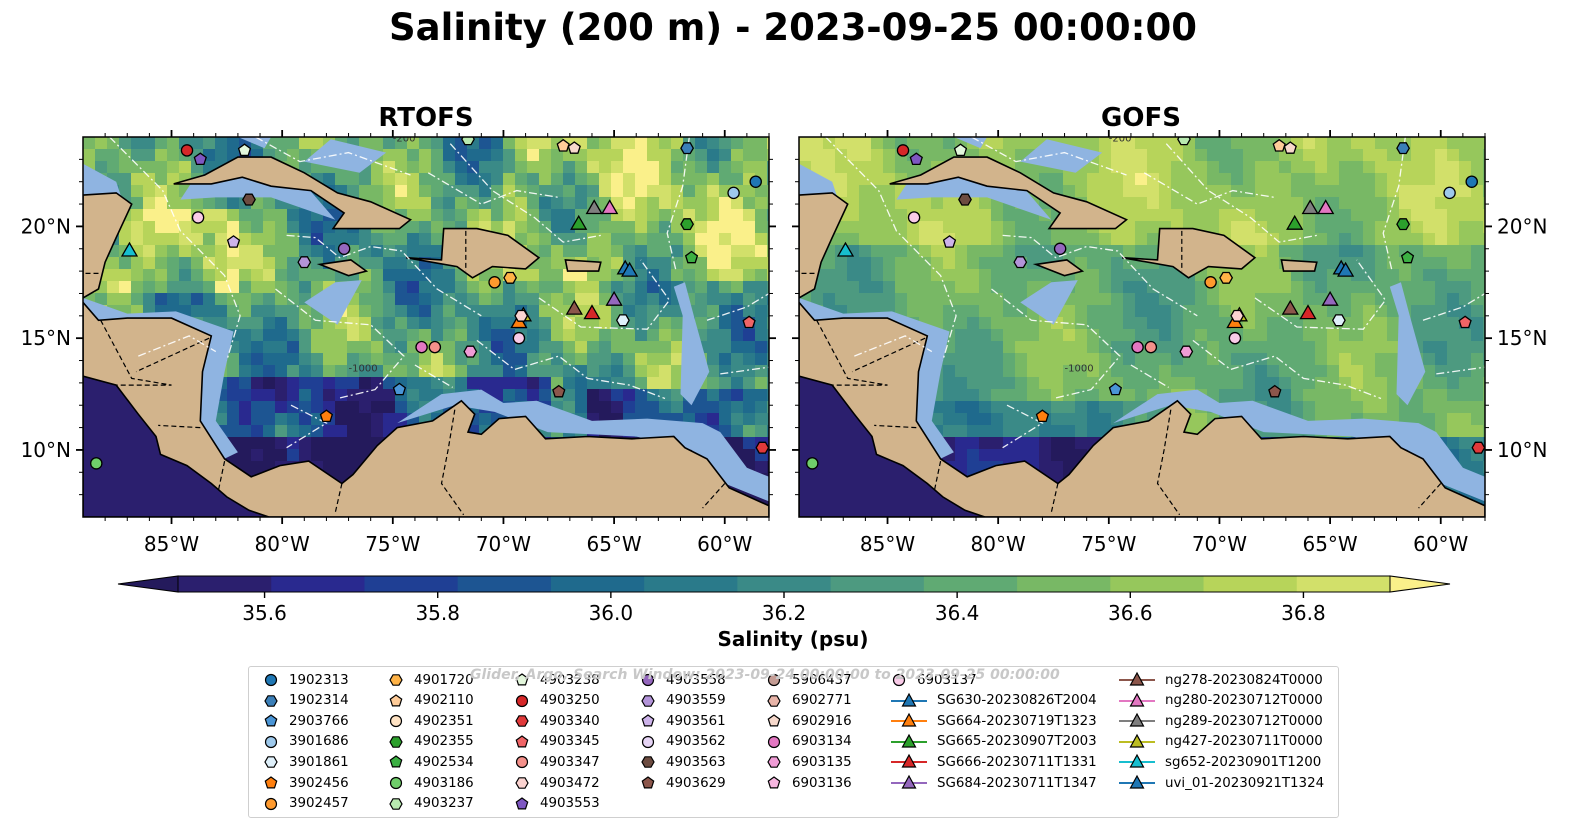  I want to click on country-border, so click(221, 476).